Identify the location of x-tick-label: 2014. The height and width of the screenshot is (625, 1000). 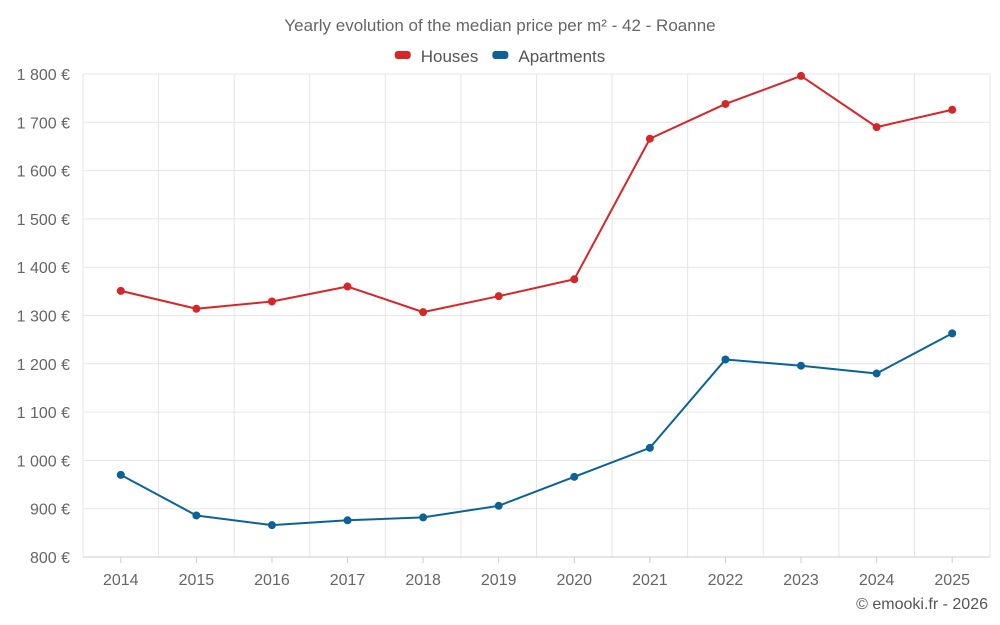
(121, 580).